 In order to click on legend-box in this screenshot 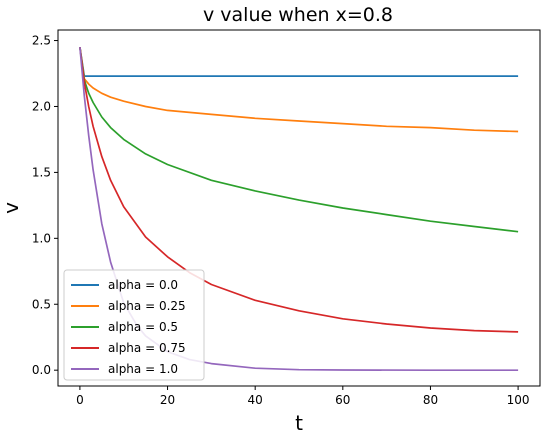, I will do `click(134, 325)`.